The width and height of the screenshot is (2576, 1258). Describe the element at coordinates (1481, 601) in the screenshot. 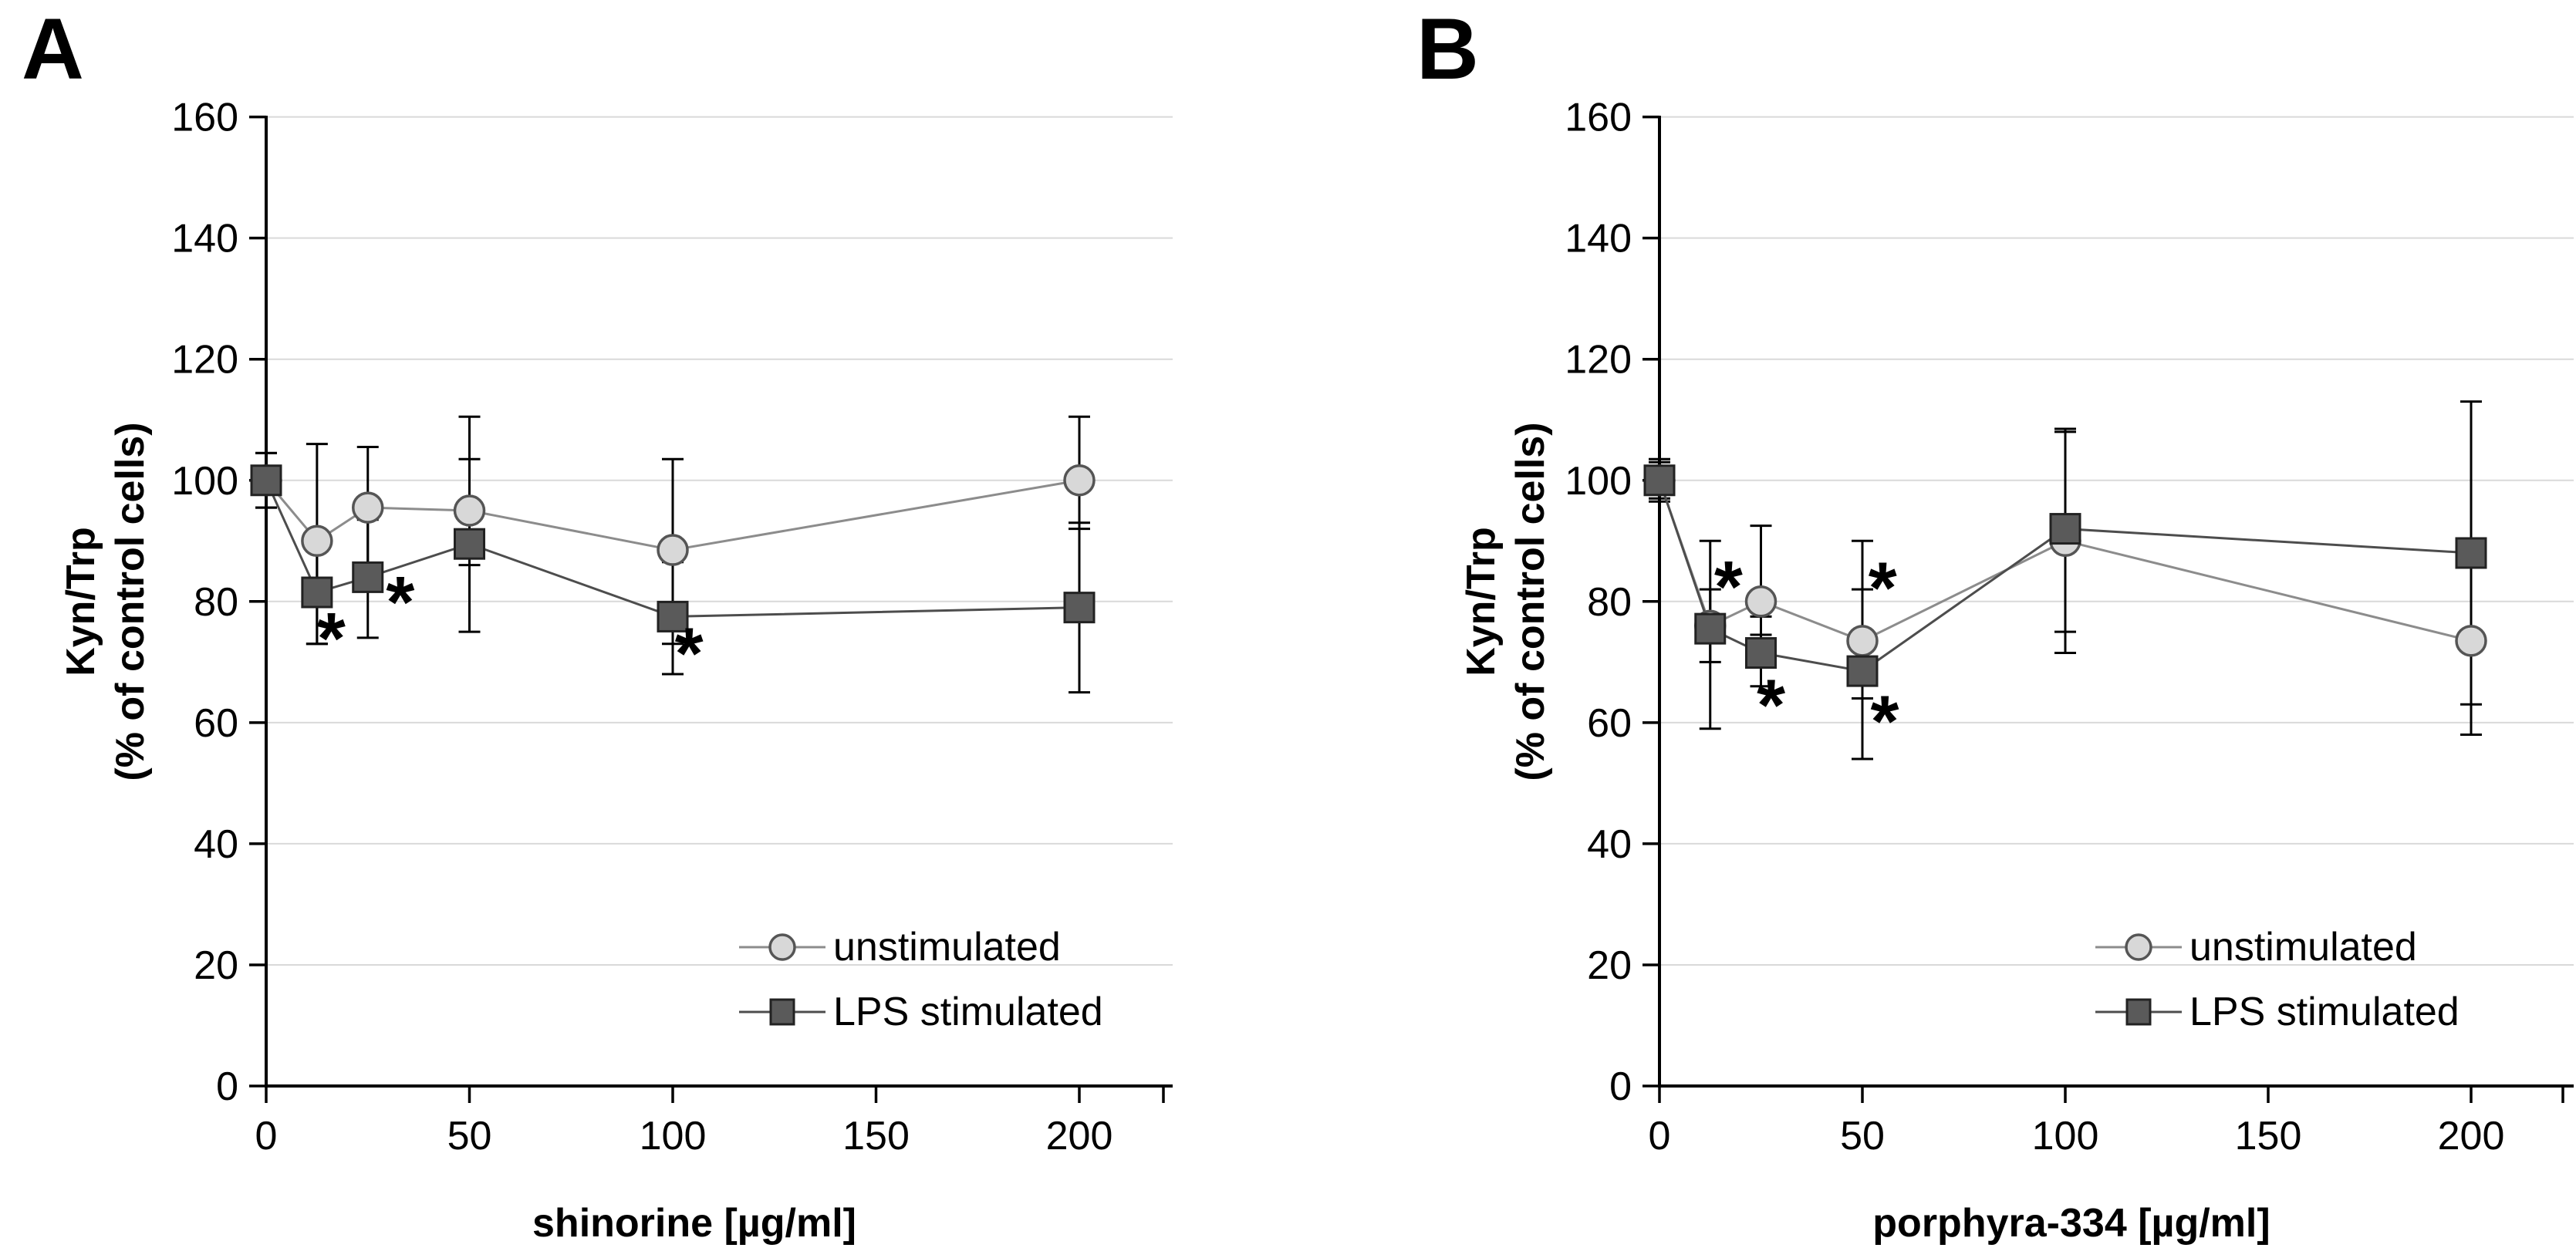

I see `panel-b-y-axis-title-line1: Kyn/Trp` at that location.